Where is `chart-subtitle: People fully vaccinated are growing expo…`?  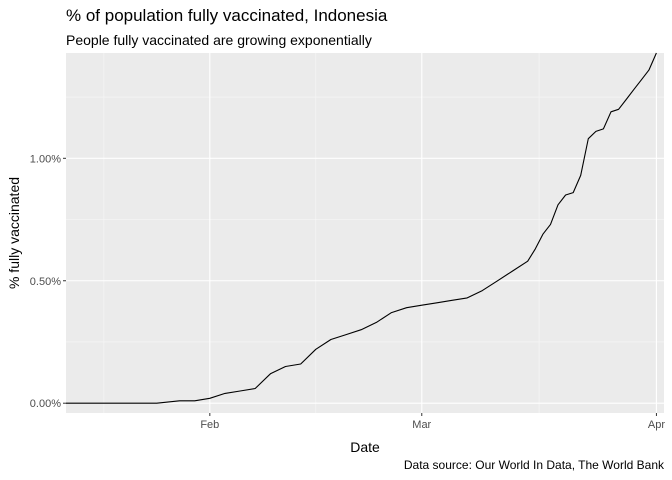 chart-subtitle: People fully vaccinated are growing expo… is located at coordinates (219, 40).